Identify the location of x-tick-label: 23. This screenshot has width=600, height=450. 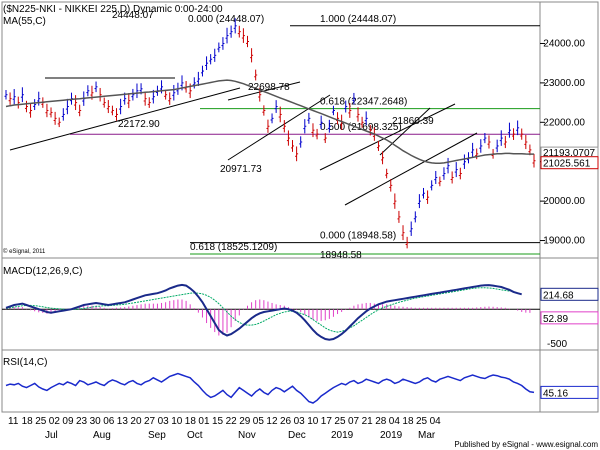
(82, 421).